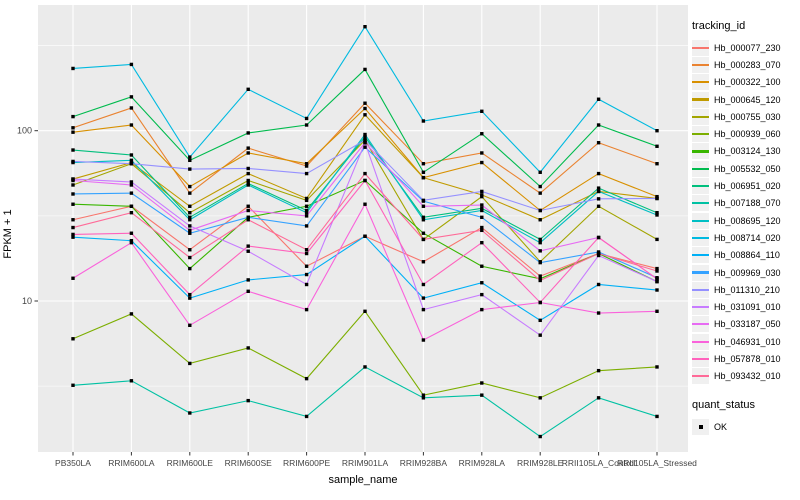 The width and height of the screenshot is (800, 500). I want to click on x-tick-label: RRIM928LA, so click(482, 463).